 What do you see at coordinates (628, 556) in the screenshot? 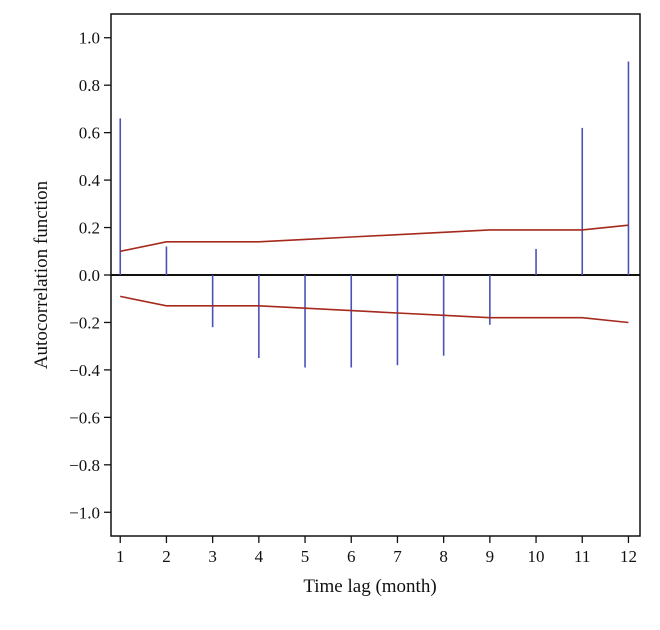
I see `x-tick-label: 12` at bounding box center [628, 556].